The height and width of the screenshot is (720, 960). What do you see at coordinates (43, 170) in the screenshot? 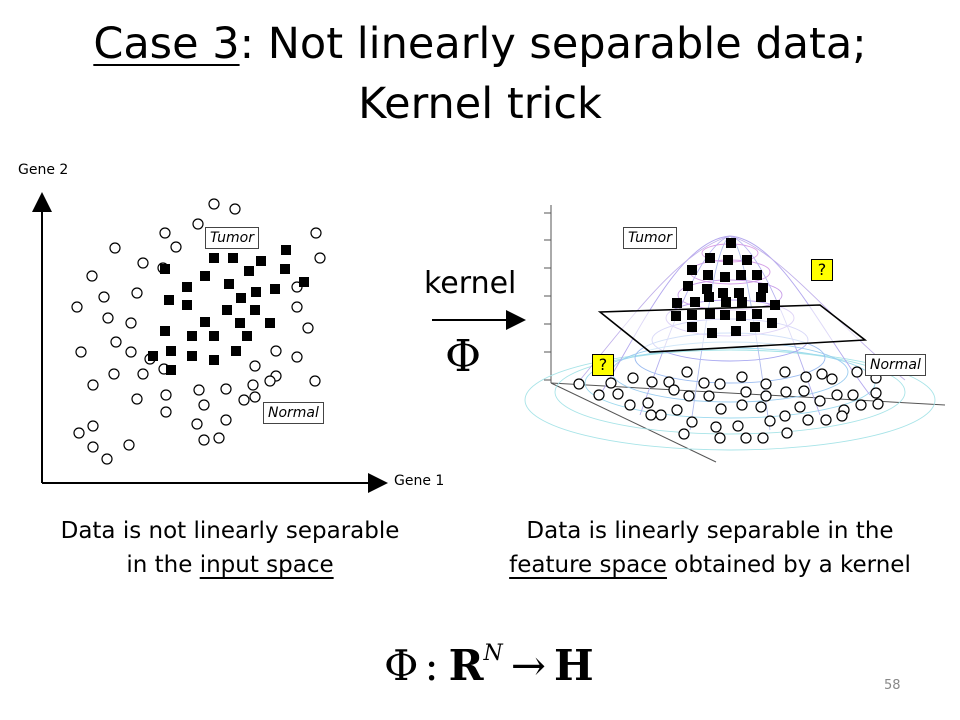
I see `gene2-axis-label: Gene 2` at bounding box center [43, 170].